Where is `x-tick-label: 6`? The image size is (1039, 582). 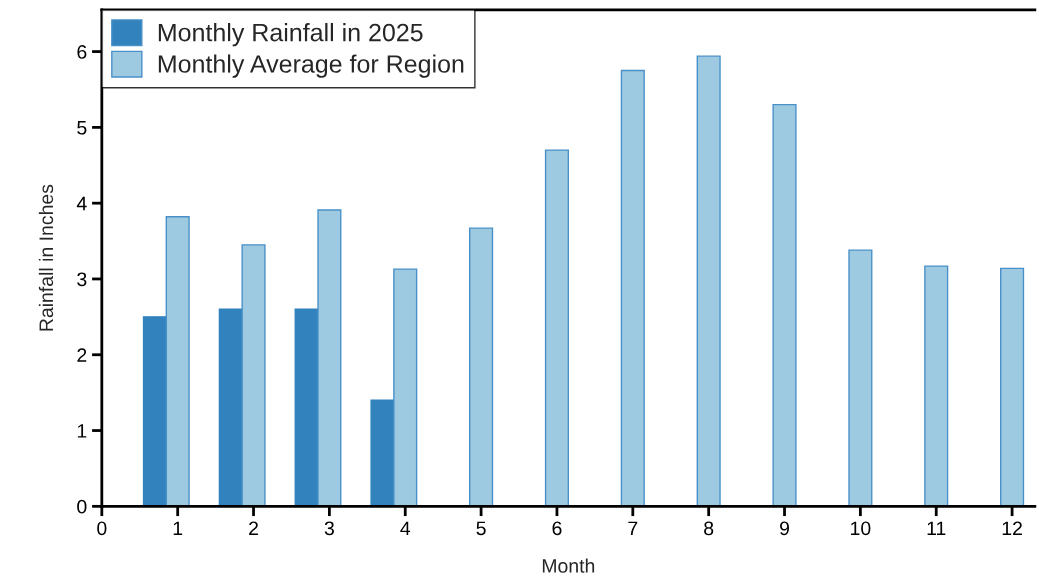
x-tick-label: 6 is located at coordinates (557, 528).